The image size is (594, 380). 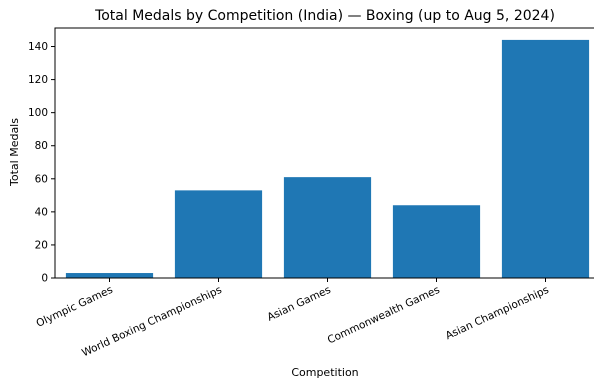 What do you see at coordinates (497, 313) in the screenshot?
I see `x-tick-label: Asian Championships` at bounding box center [497, 313].